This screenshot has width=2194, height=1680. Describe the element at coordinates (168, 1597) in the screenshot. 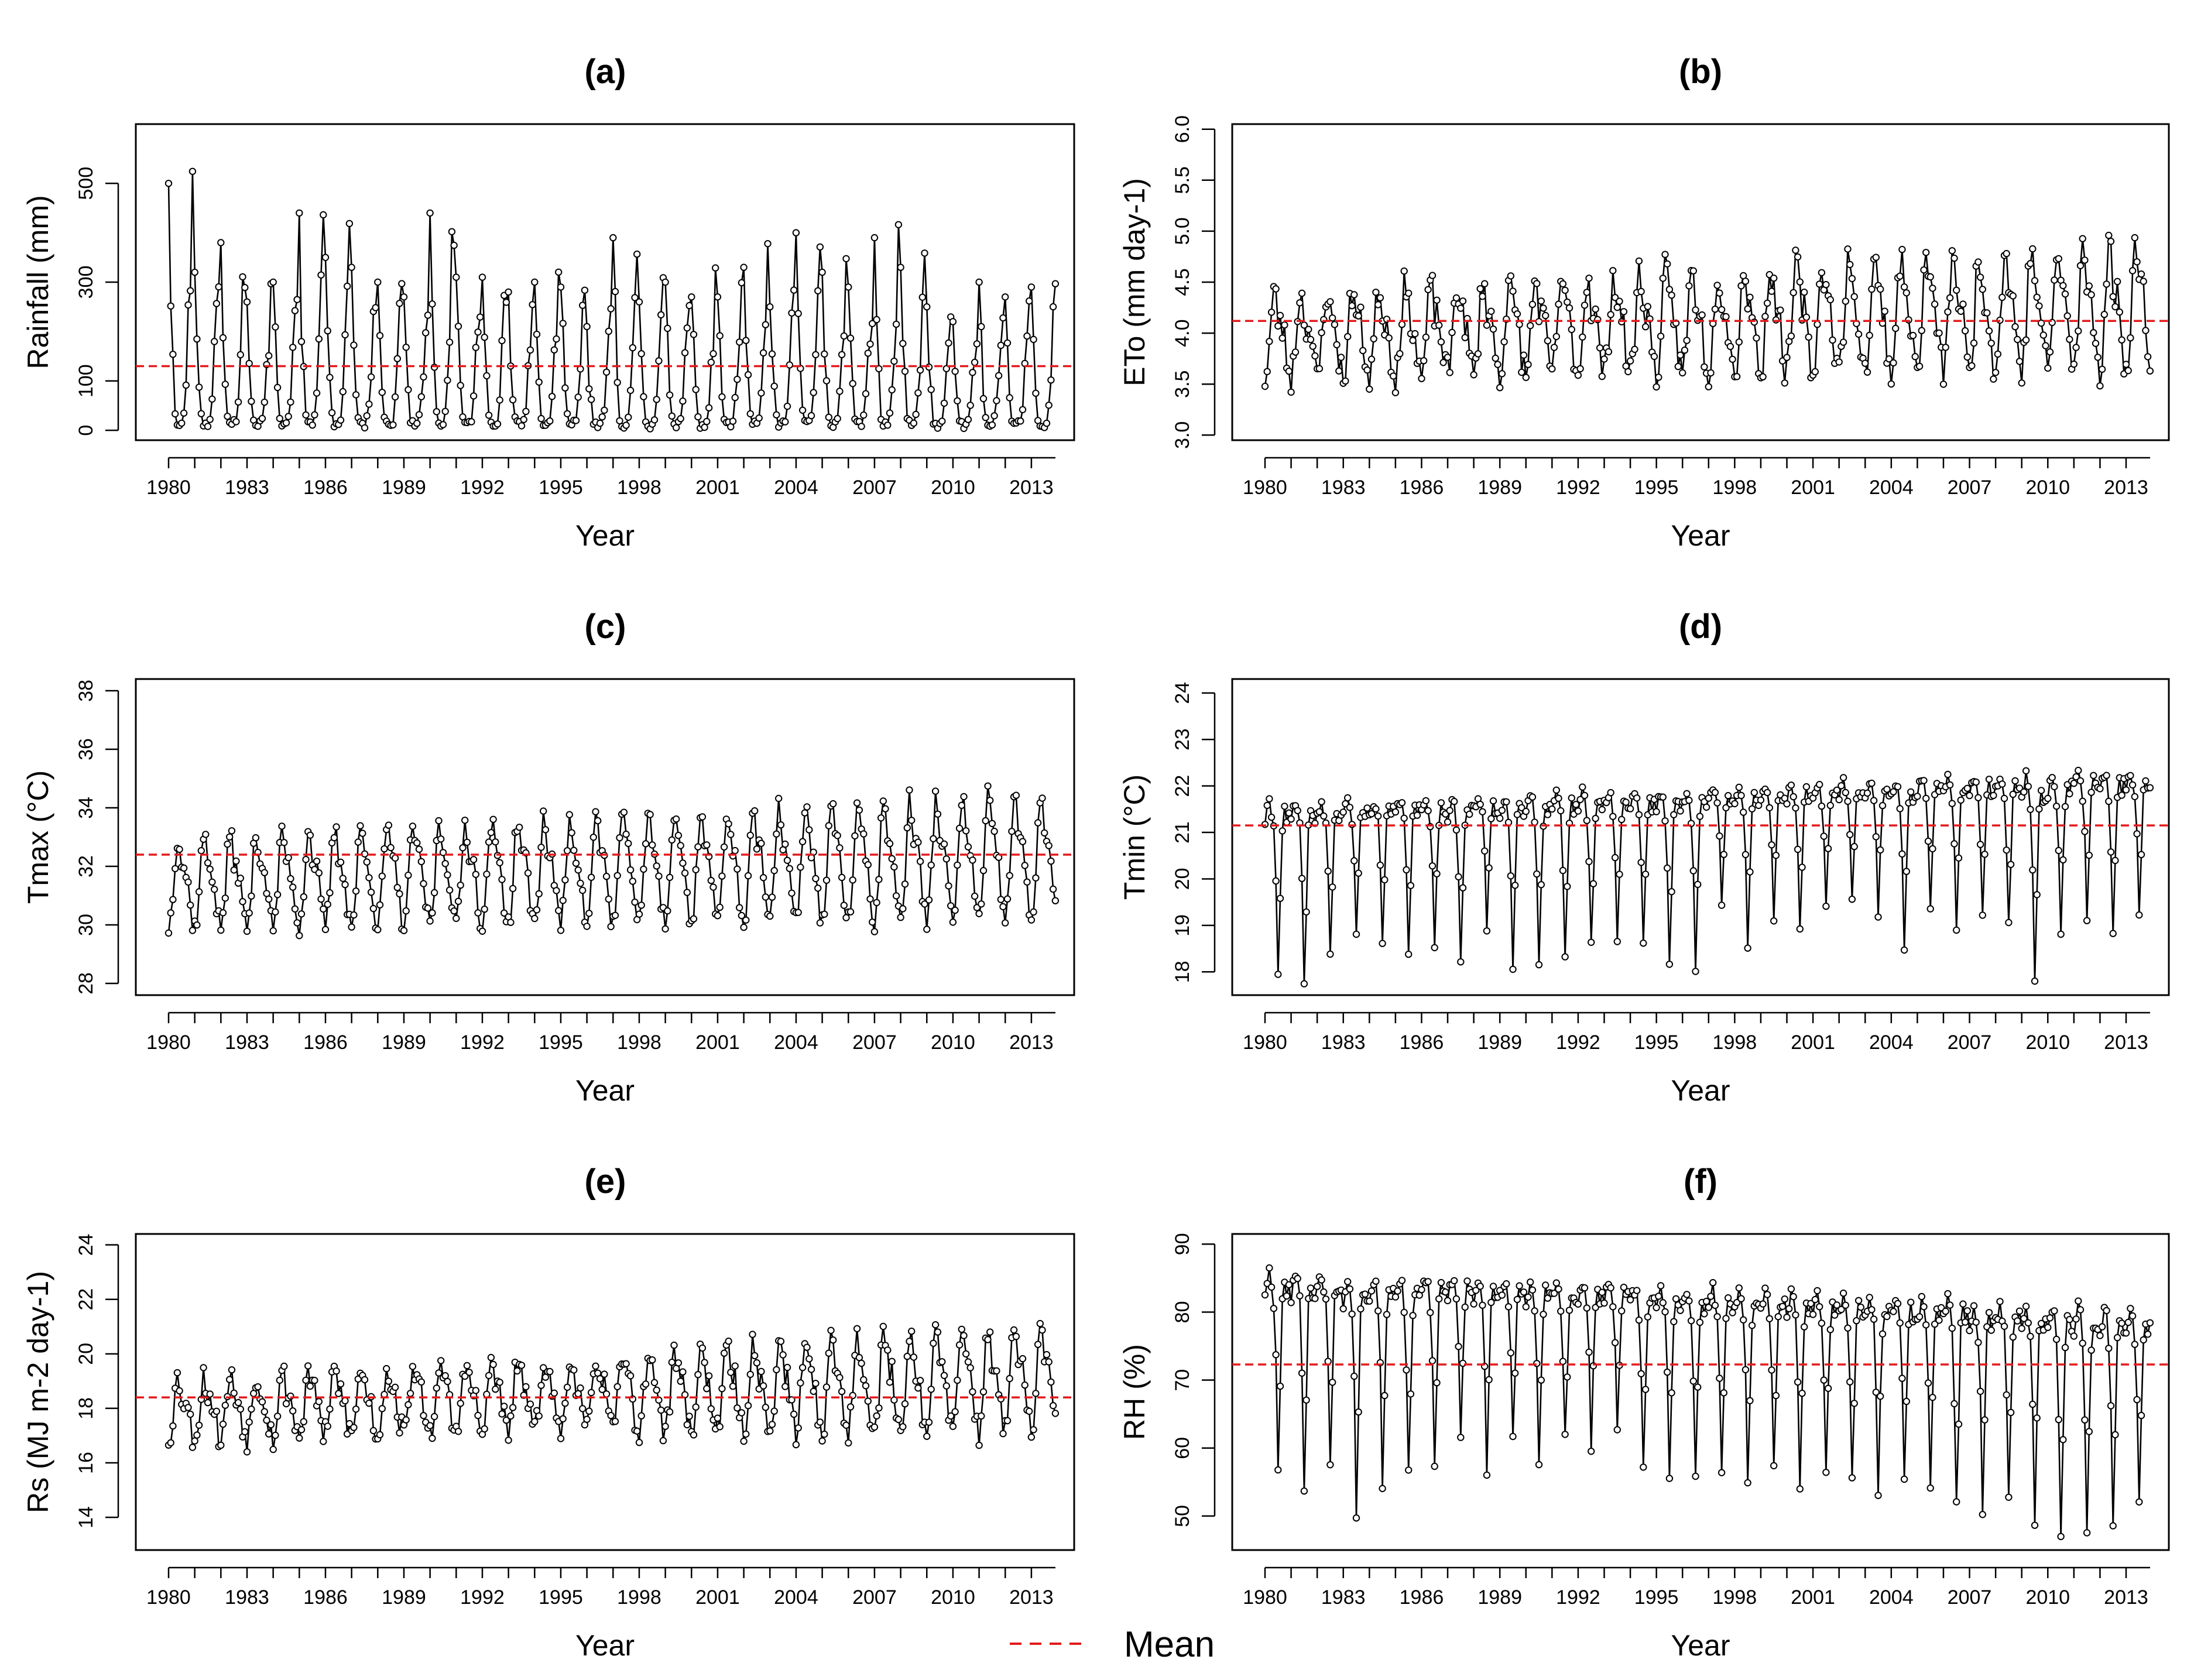

I see `x-tick-label: 1980` at that location.